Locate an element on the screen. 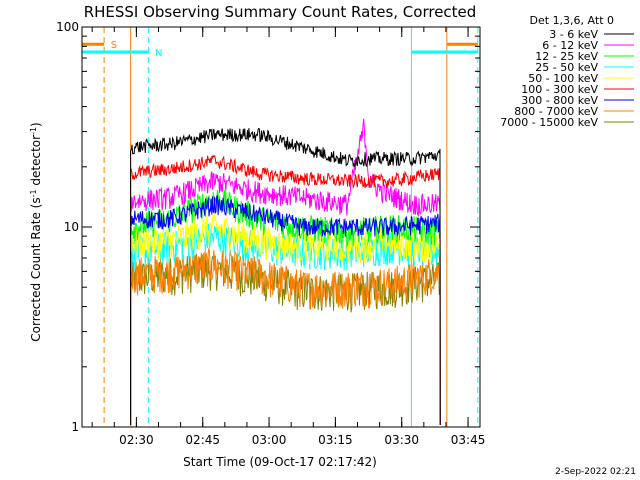  y-label-part: Corrected Count Rate (s is located at coordinates (36, 269).